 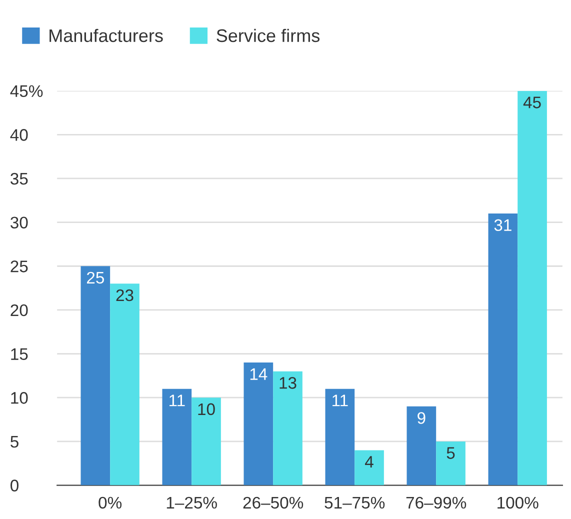 What do you see at coordinates (354, 502) in the screenshot?
I see `x-tick-label: 51–75%` at bounding box center [354, 502].